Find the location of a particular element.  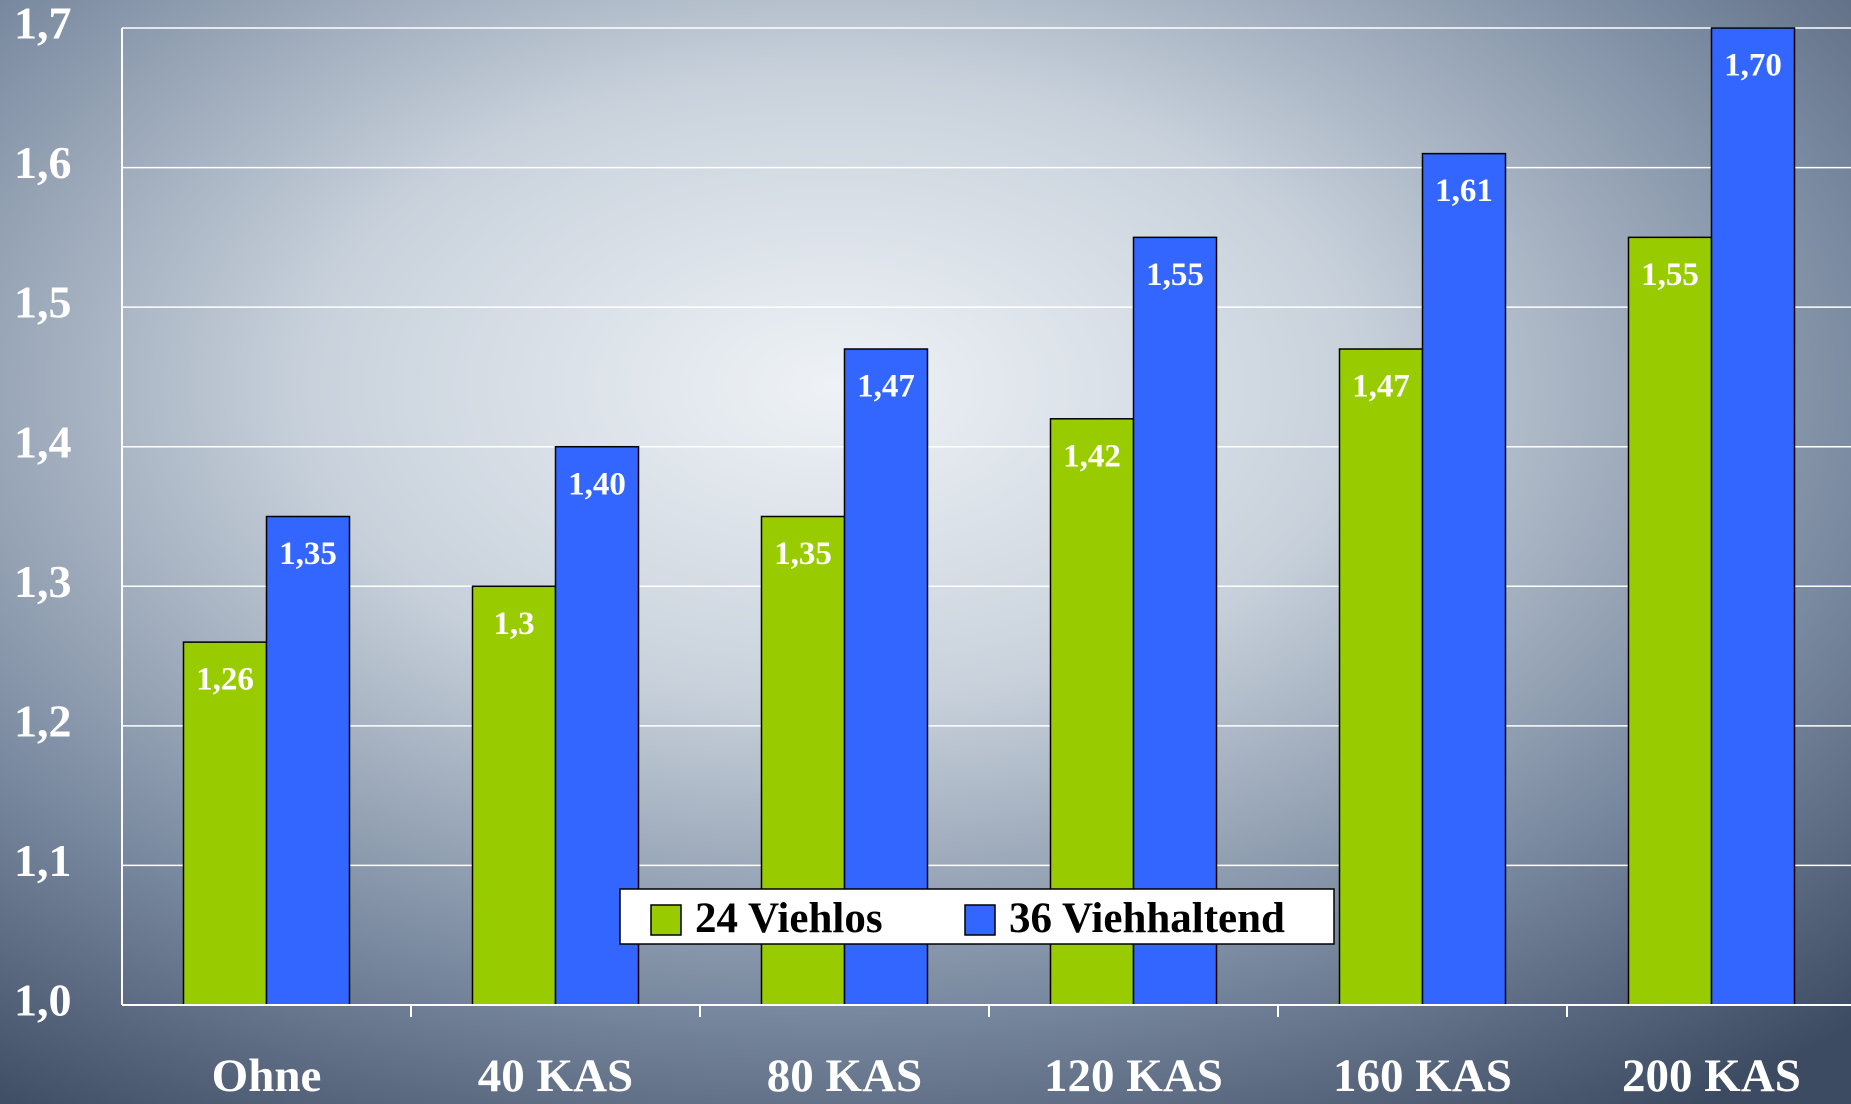

data-label: 1,40 is located at coordinates (597, 484).